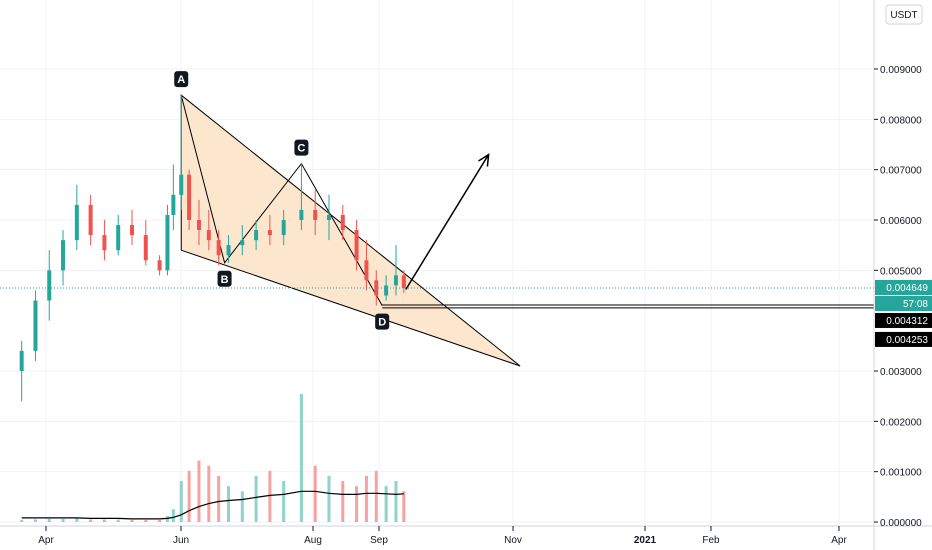  I want to click on y-tick-label: 0.008000, so click(901, 120).